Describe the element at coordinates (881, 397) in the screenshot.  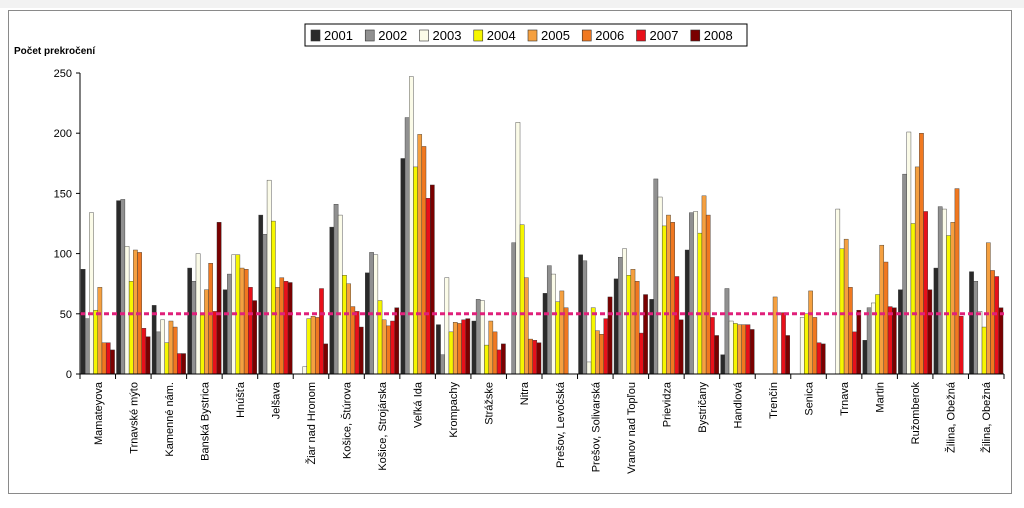
I see `x-tick-label: Martin` at that location.